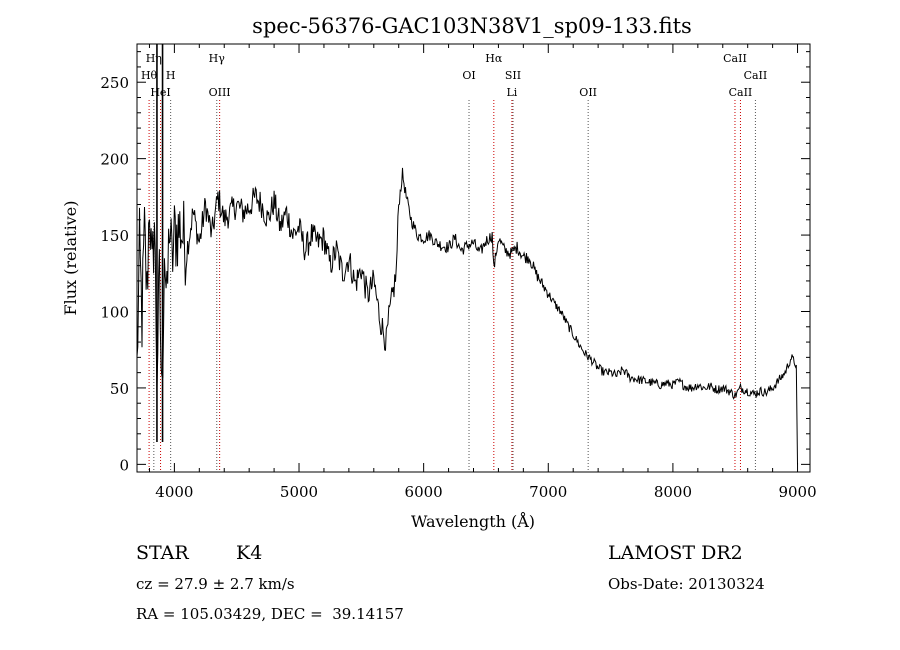 The height and width of the screenshot is (650, 900). I want to click on y-axis-title: Flux (relative), so click(70, 258).